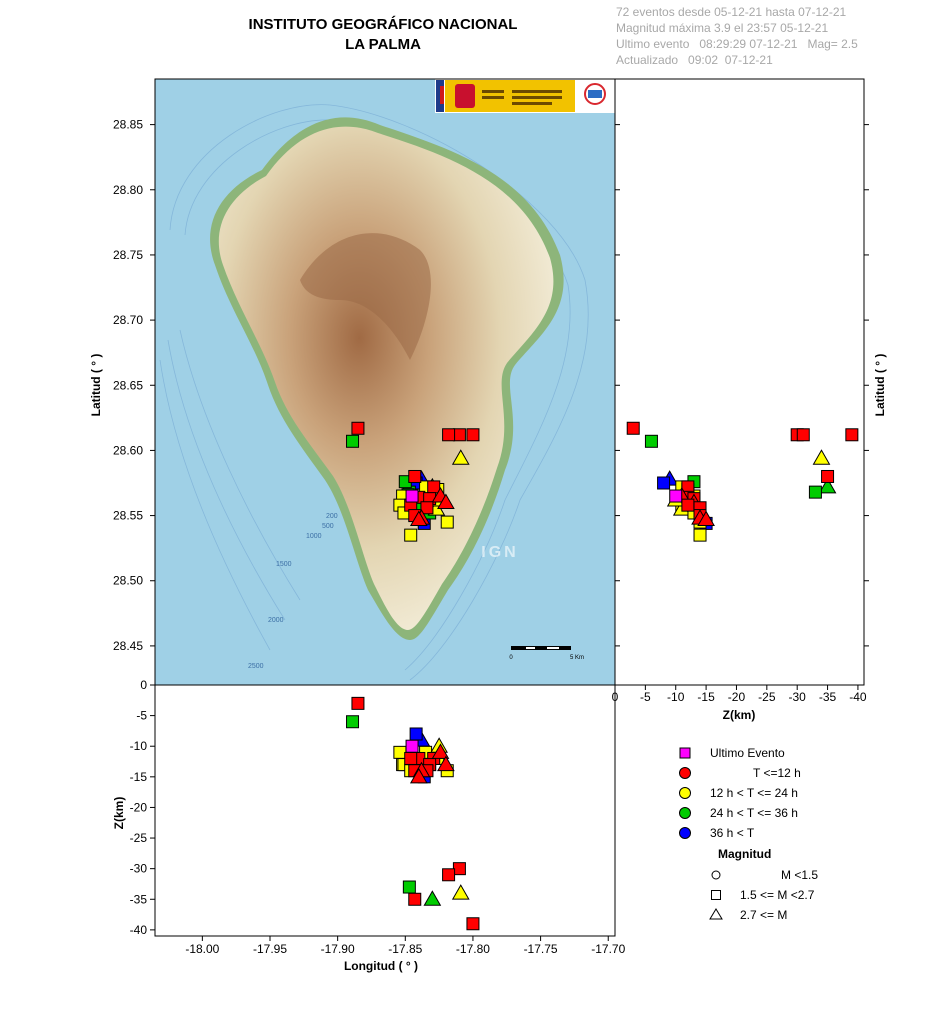  What do you see at coordinates (722, 28) in the screenshot?
I see `info-max-magnitude: Magnitud máxima 3.9 el 23:57 05-12-21` at bounding box center [722, 28].